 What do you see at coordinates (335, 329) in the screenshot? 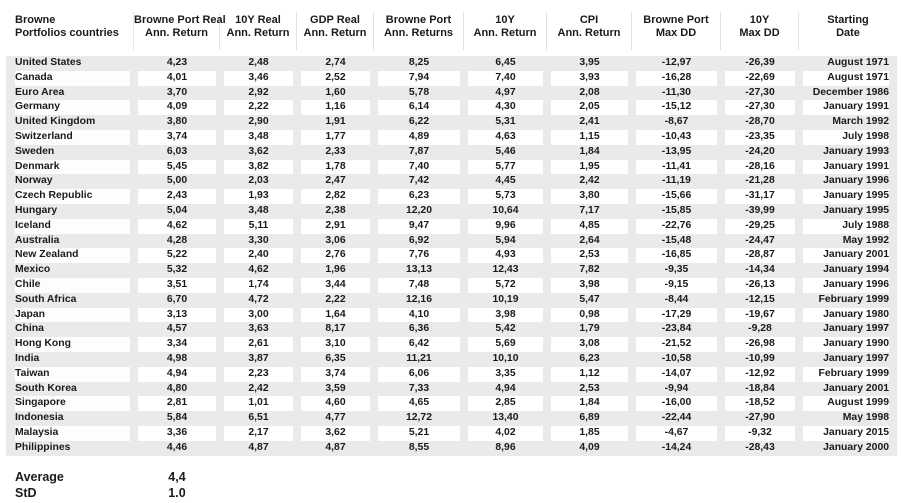
I see `value-cell: 8,17` at bounding box center [335, 329].